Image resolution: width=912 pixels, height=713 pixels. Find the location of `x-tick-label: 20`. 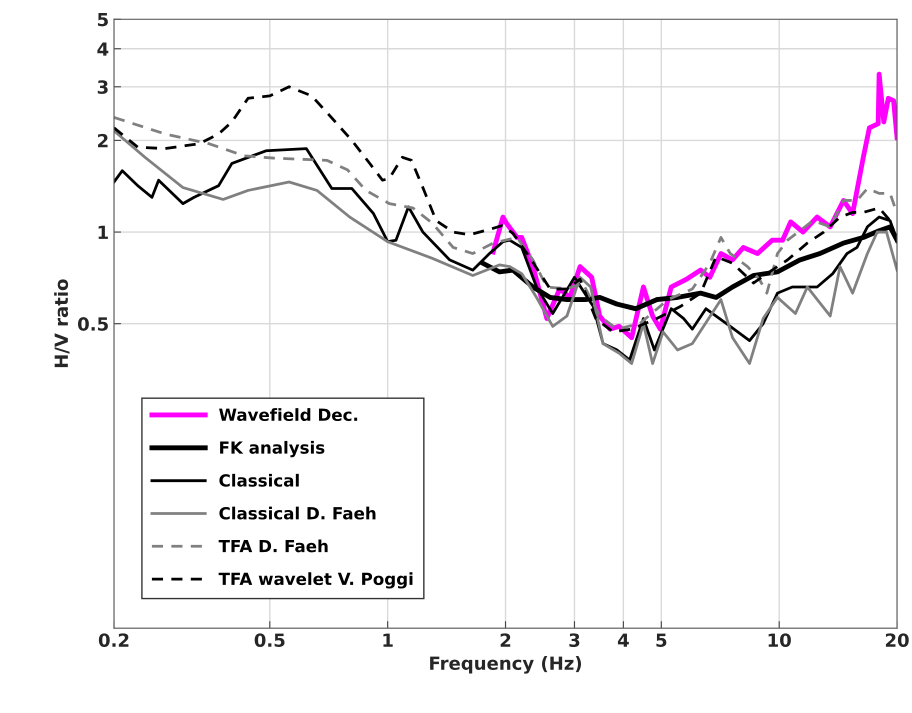

x-tick-label: 20 is located at coordinates (897, 640).